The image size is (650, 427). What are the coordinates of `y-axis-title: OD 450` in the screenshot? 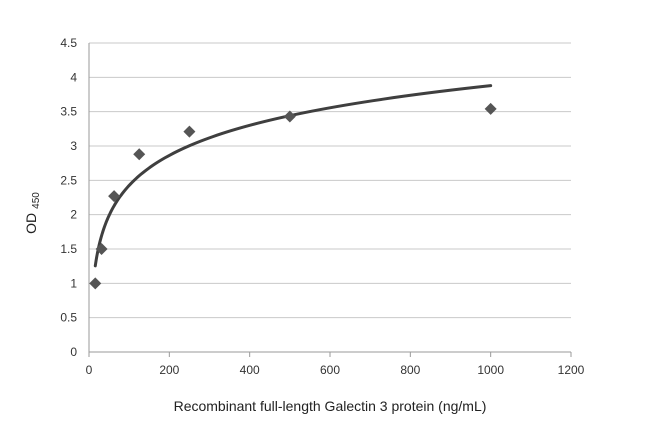 It's located at (32, 213).